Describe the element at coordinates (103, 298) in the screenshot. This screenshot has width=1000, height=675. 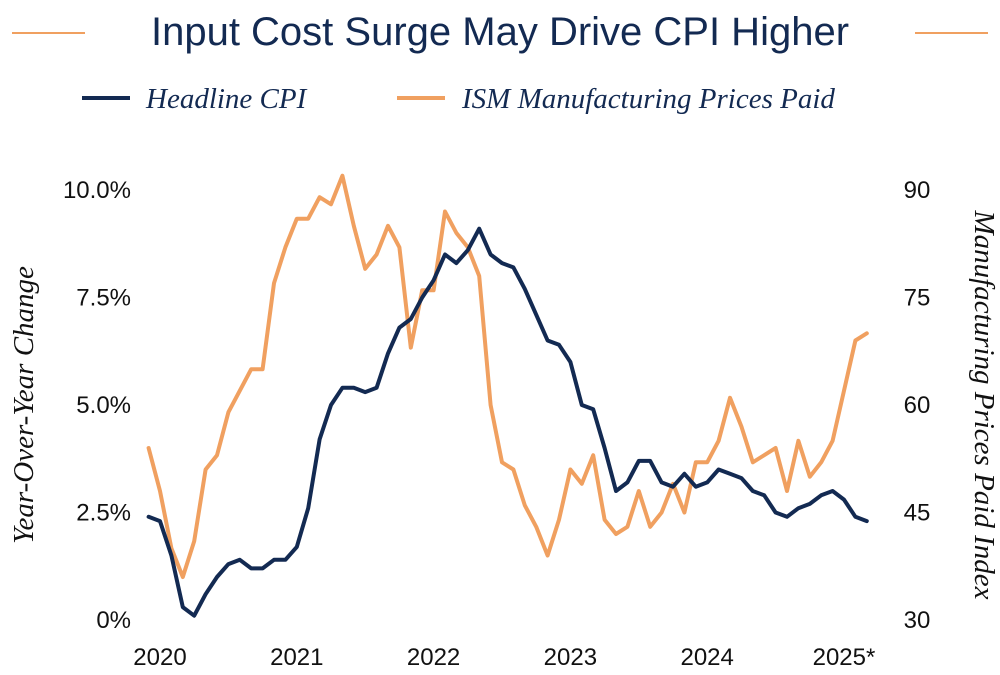
I see `y-left-tick-label: 7.5%` at that location.